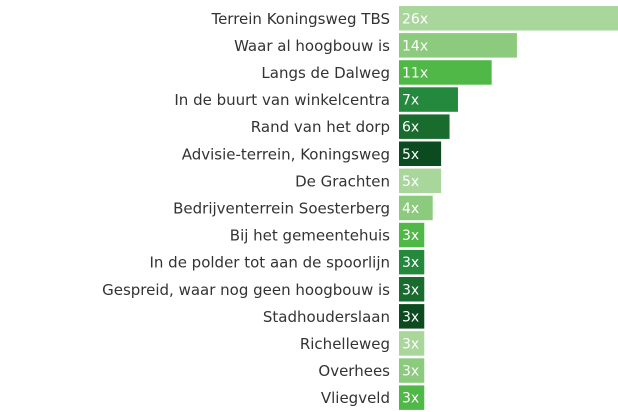 Image resolution: width=618 pixels, height=412 pixels. Describe the element at coordinates (246, 290) in the screenshot. I see `category-label: Gespreid, waar nog geen hoogbouw is` at that location.